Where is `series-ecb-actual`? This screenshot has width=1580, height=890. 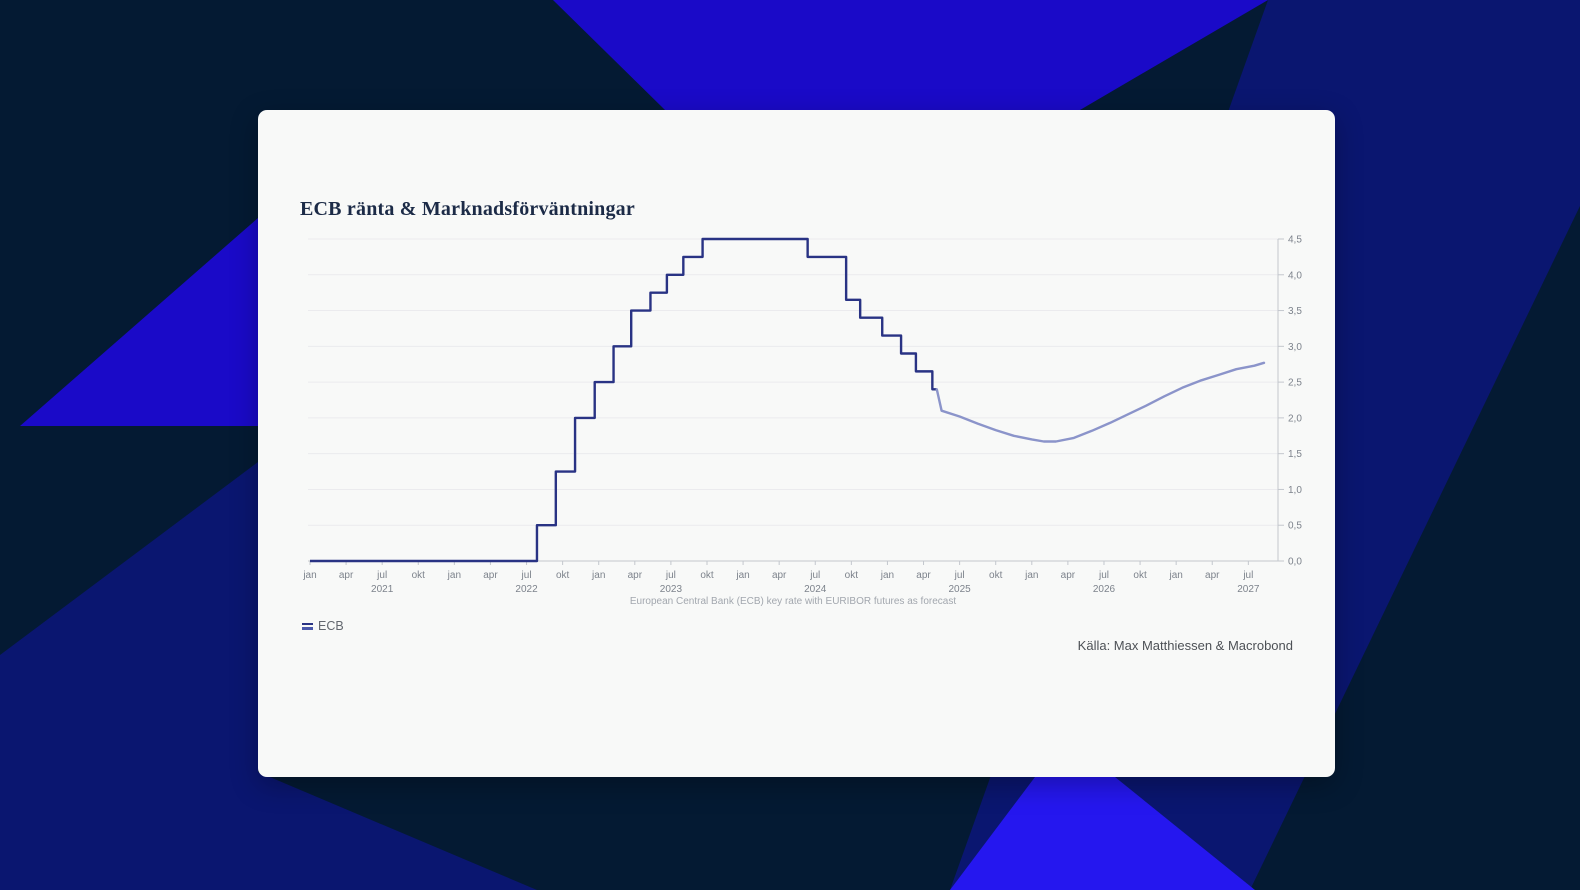 series-ecb-actual is located at coordinates (623, 400).